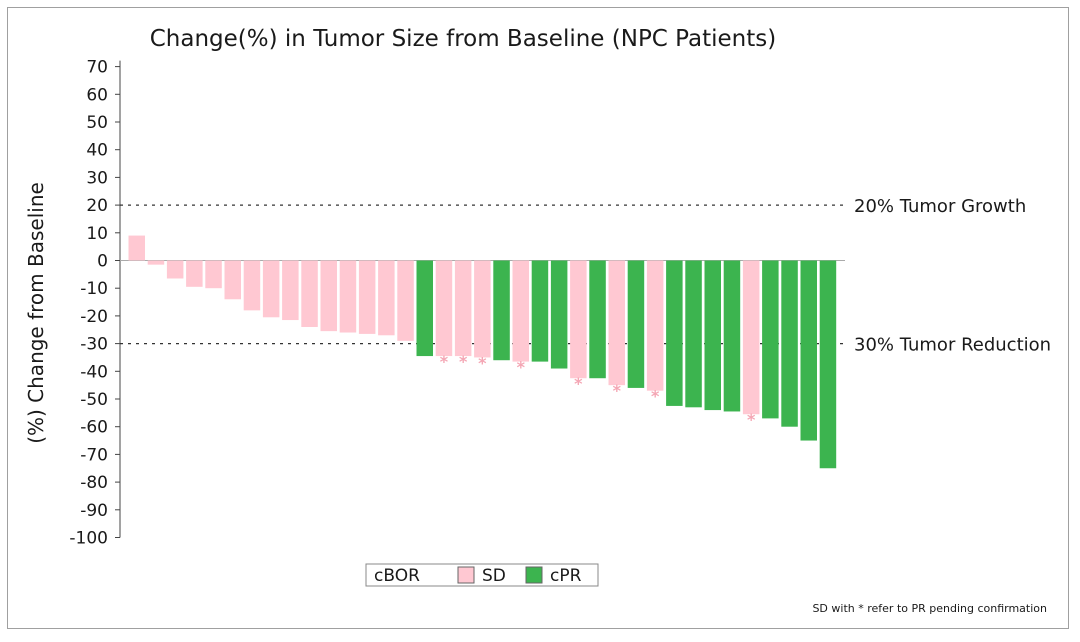 Image resolution: width=1080 pixels, height=642 pixels. Describe the element at coordinates (97, 151) in the screenshot. I see `y-tick-label: 40` at that location.